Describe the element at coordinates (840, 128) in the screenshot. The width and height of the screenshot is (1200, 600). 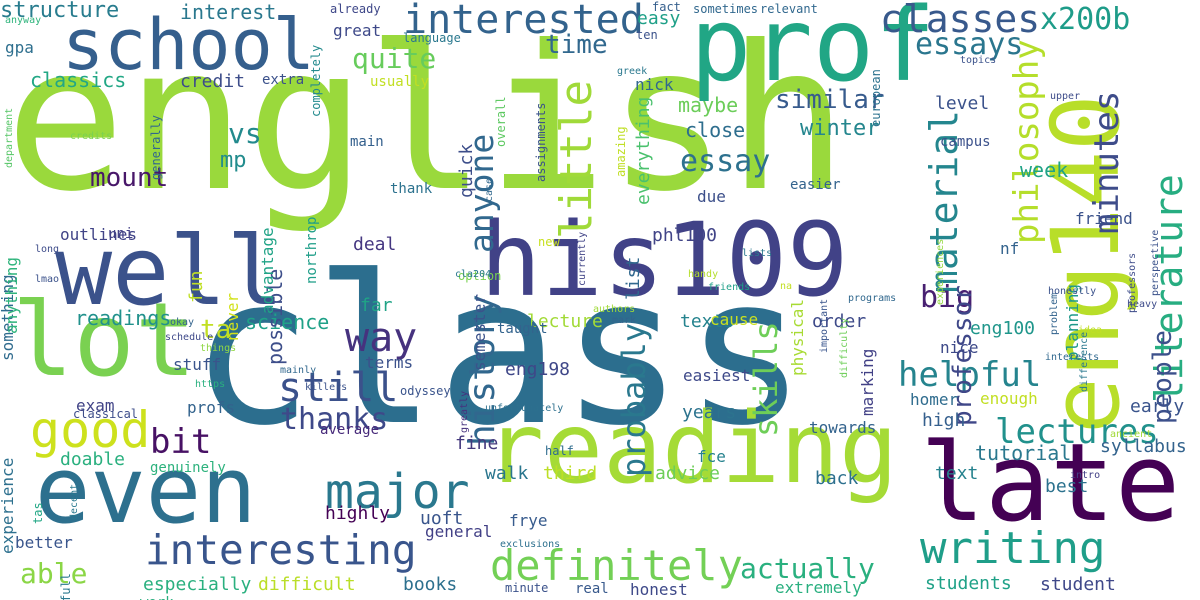
I see `word-winter: winter` at that location.